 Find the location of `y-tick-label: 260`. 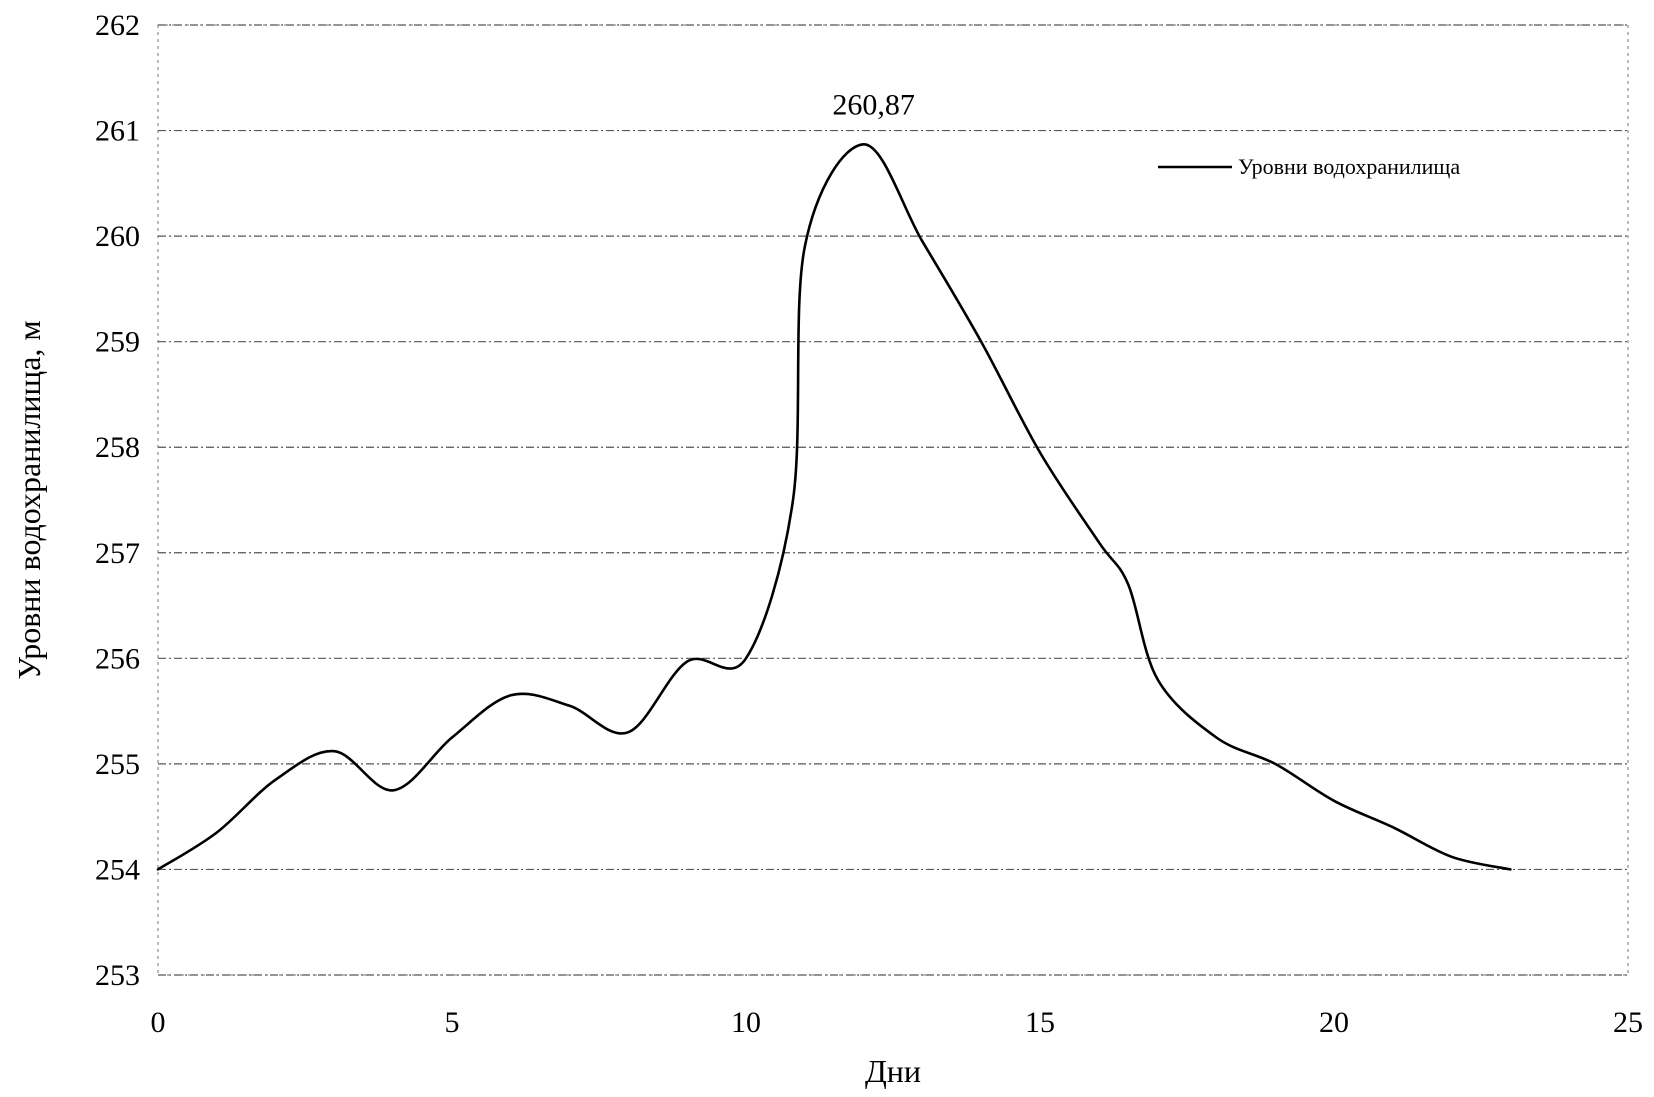

y-tick-label: 260 is located at coordinates (117, 236).